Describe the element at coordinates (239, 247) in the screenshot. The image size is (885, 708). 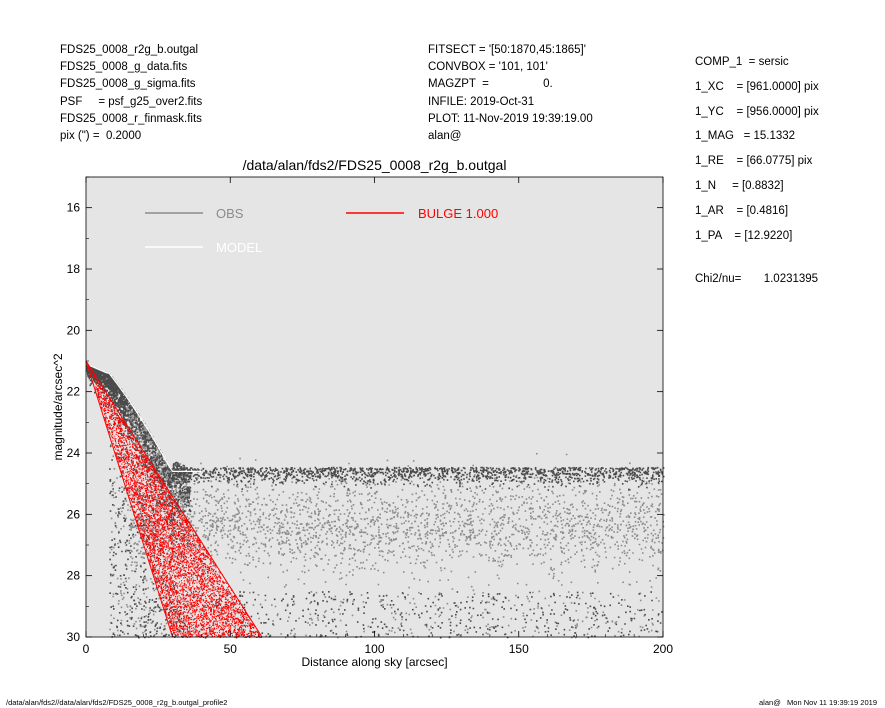
I see `legend-label: MODEL` at that location.